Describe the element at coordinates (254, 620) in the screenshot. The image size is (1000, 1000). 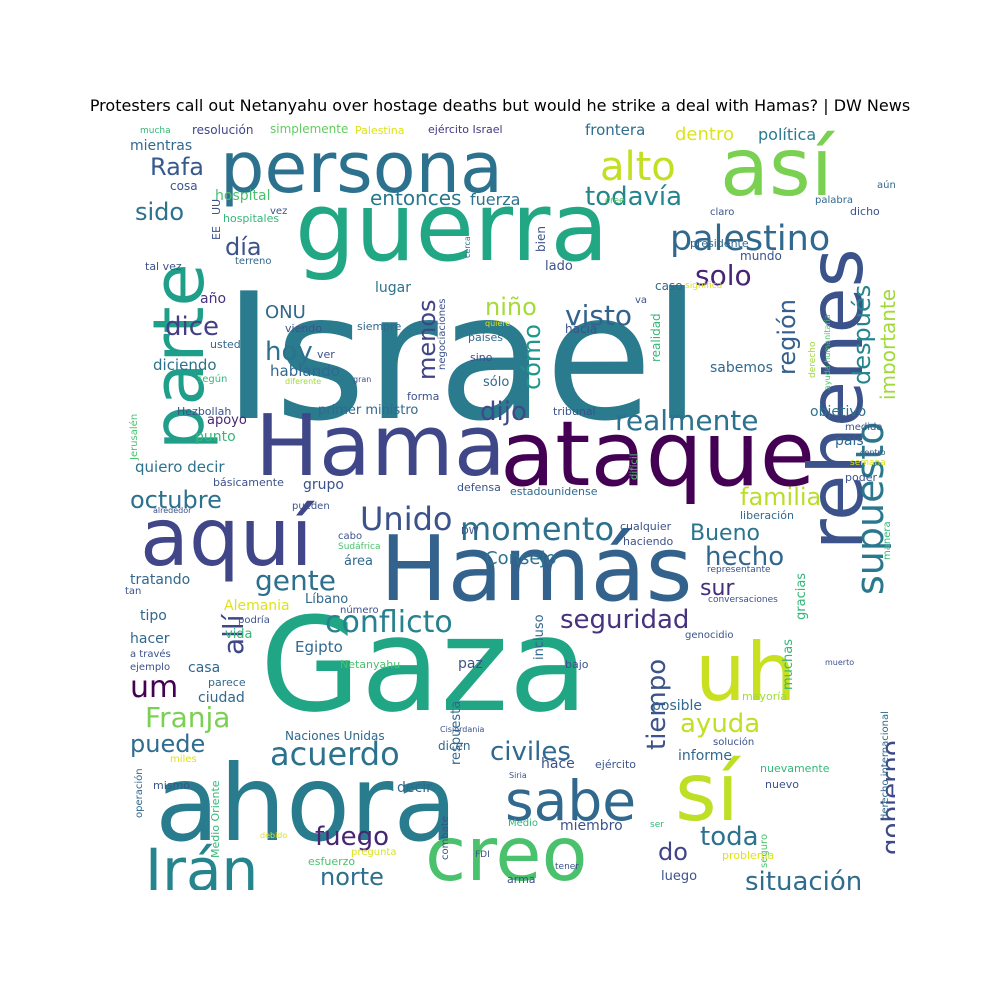
I see `cloud-word: podría` at that location.